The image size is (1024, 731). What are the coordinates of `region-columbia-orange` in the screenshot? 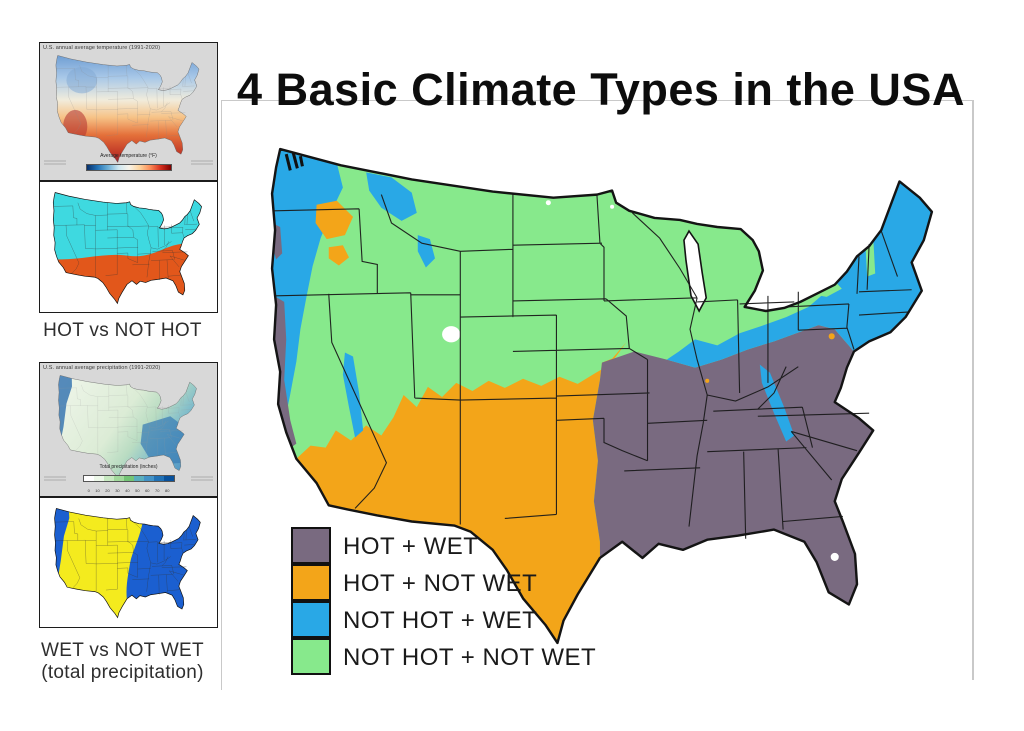 It's located at (334, 220).